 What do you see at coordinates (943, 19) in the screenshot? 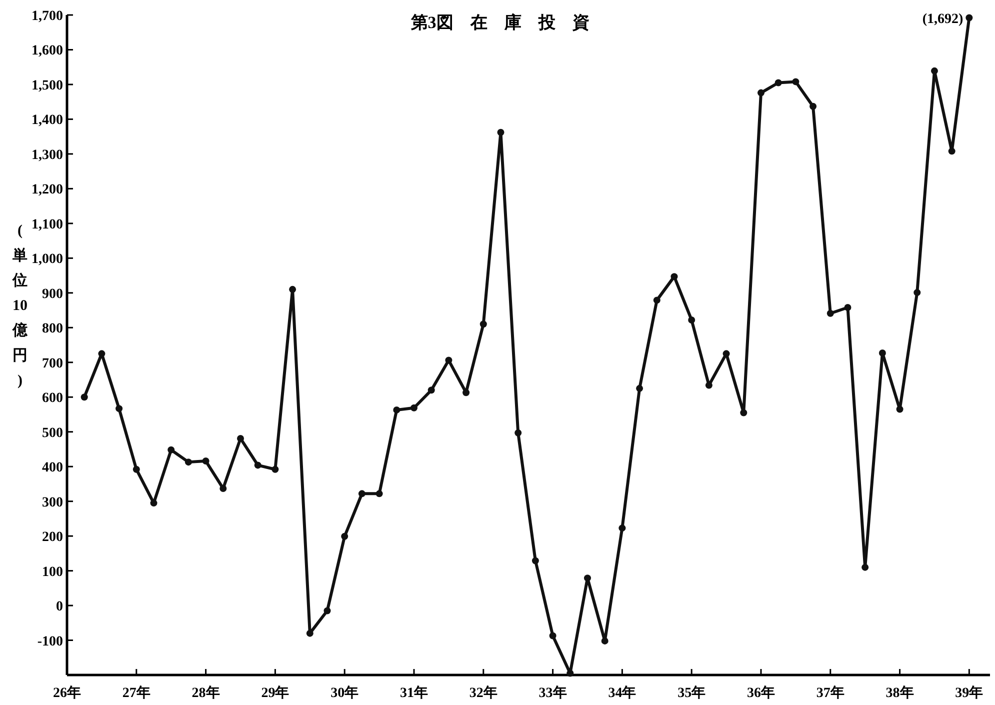
I see `data-label: (1,692)` at bounding box center [943, 19].